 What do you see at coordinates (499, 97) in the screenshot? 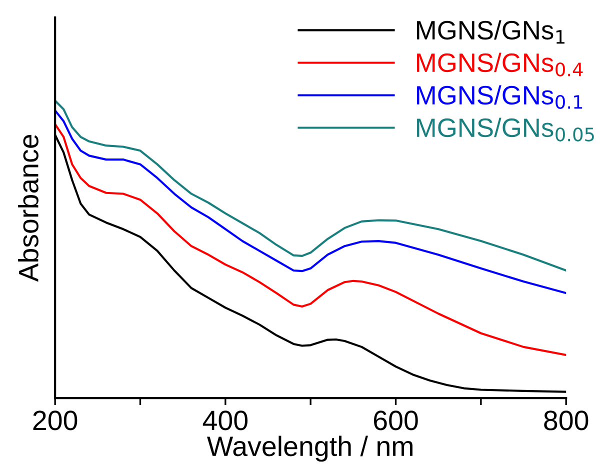
I see `legend-label: MGNS/GNs$_{0.1}$` at bounding box center [499, 97].